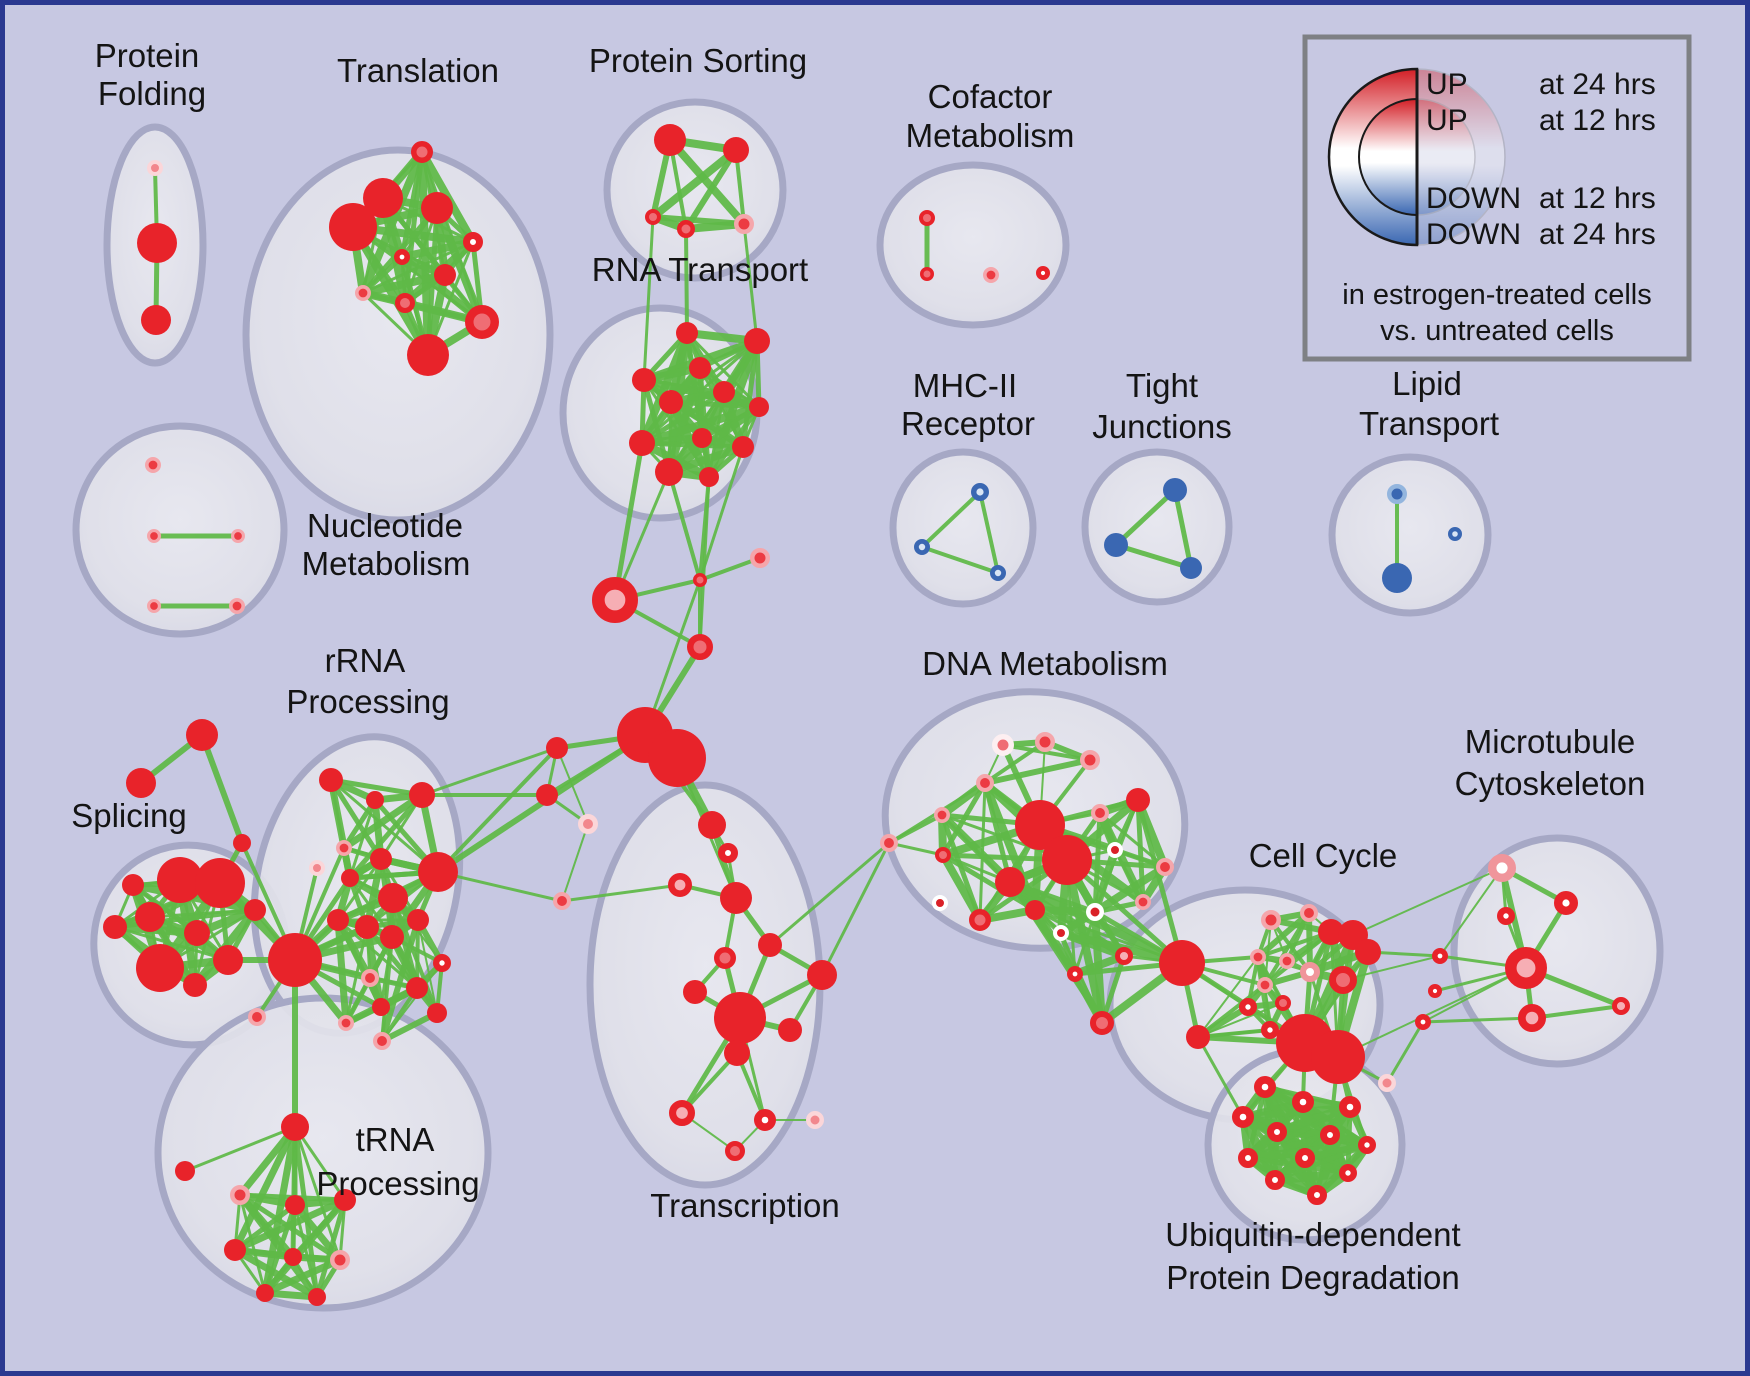 The height and width of the screenshot is (1376, 1750). What do you see at coordinates (401, 257) in the screenshot?
I see `node-tr5` at bounding box center [401, 257].